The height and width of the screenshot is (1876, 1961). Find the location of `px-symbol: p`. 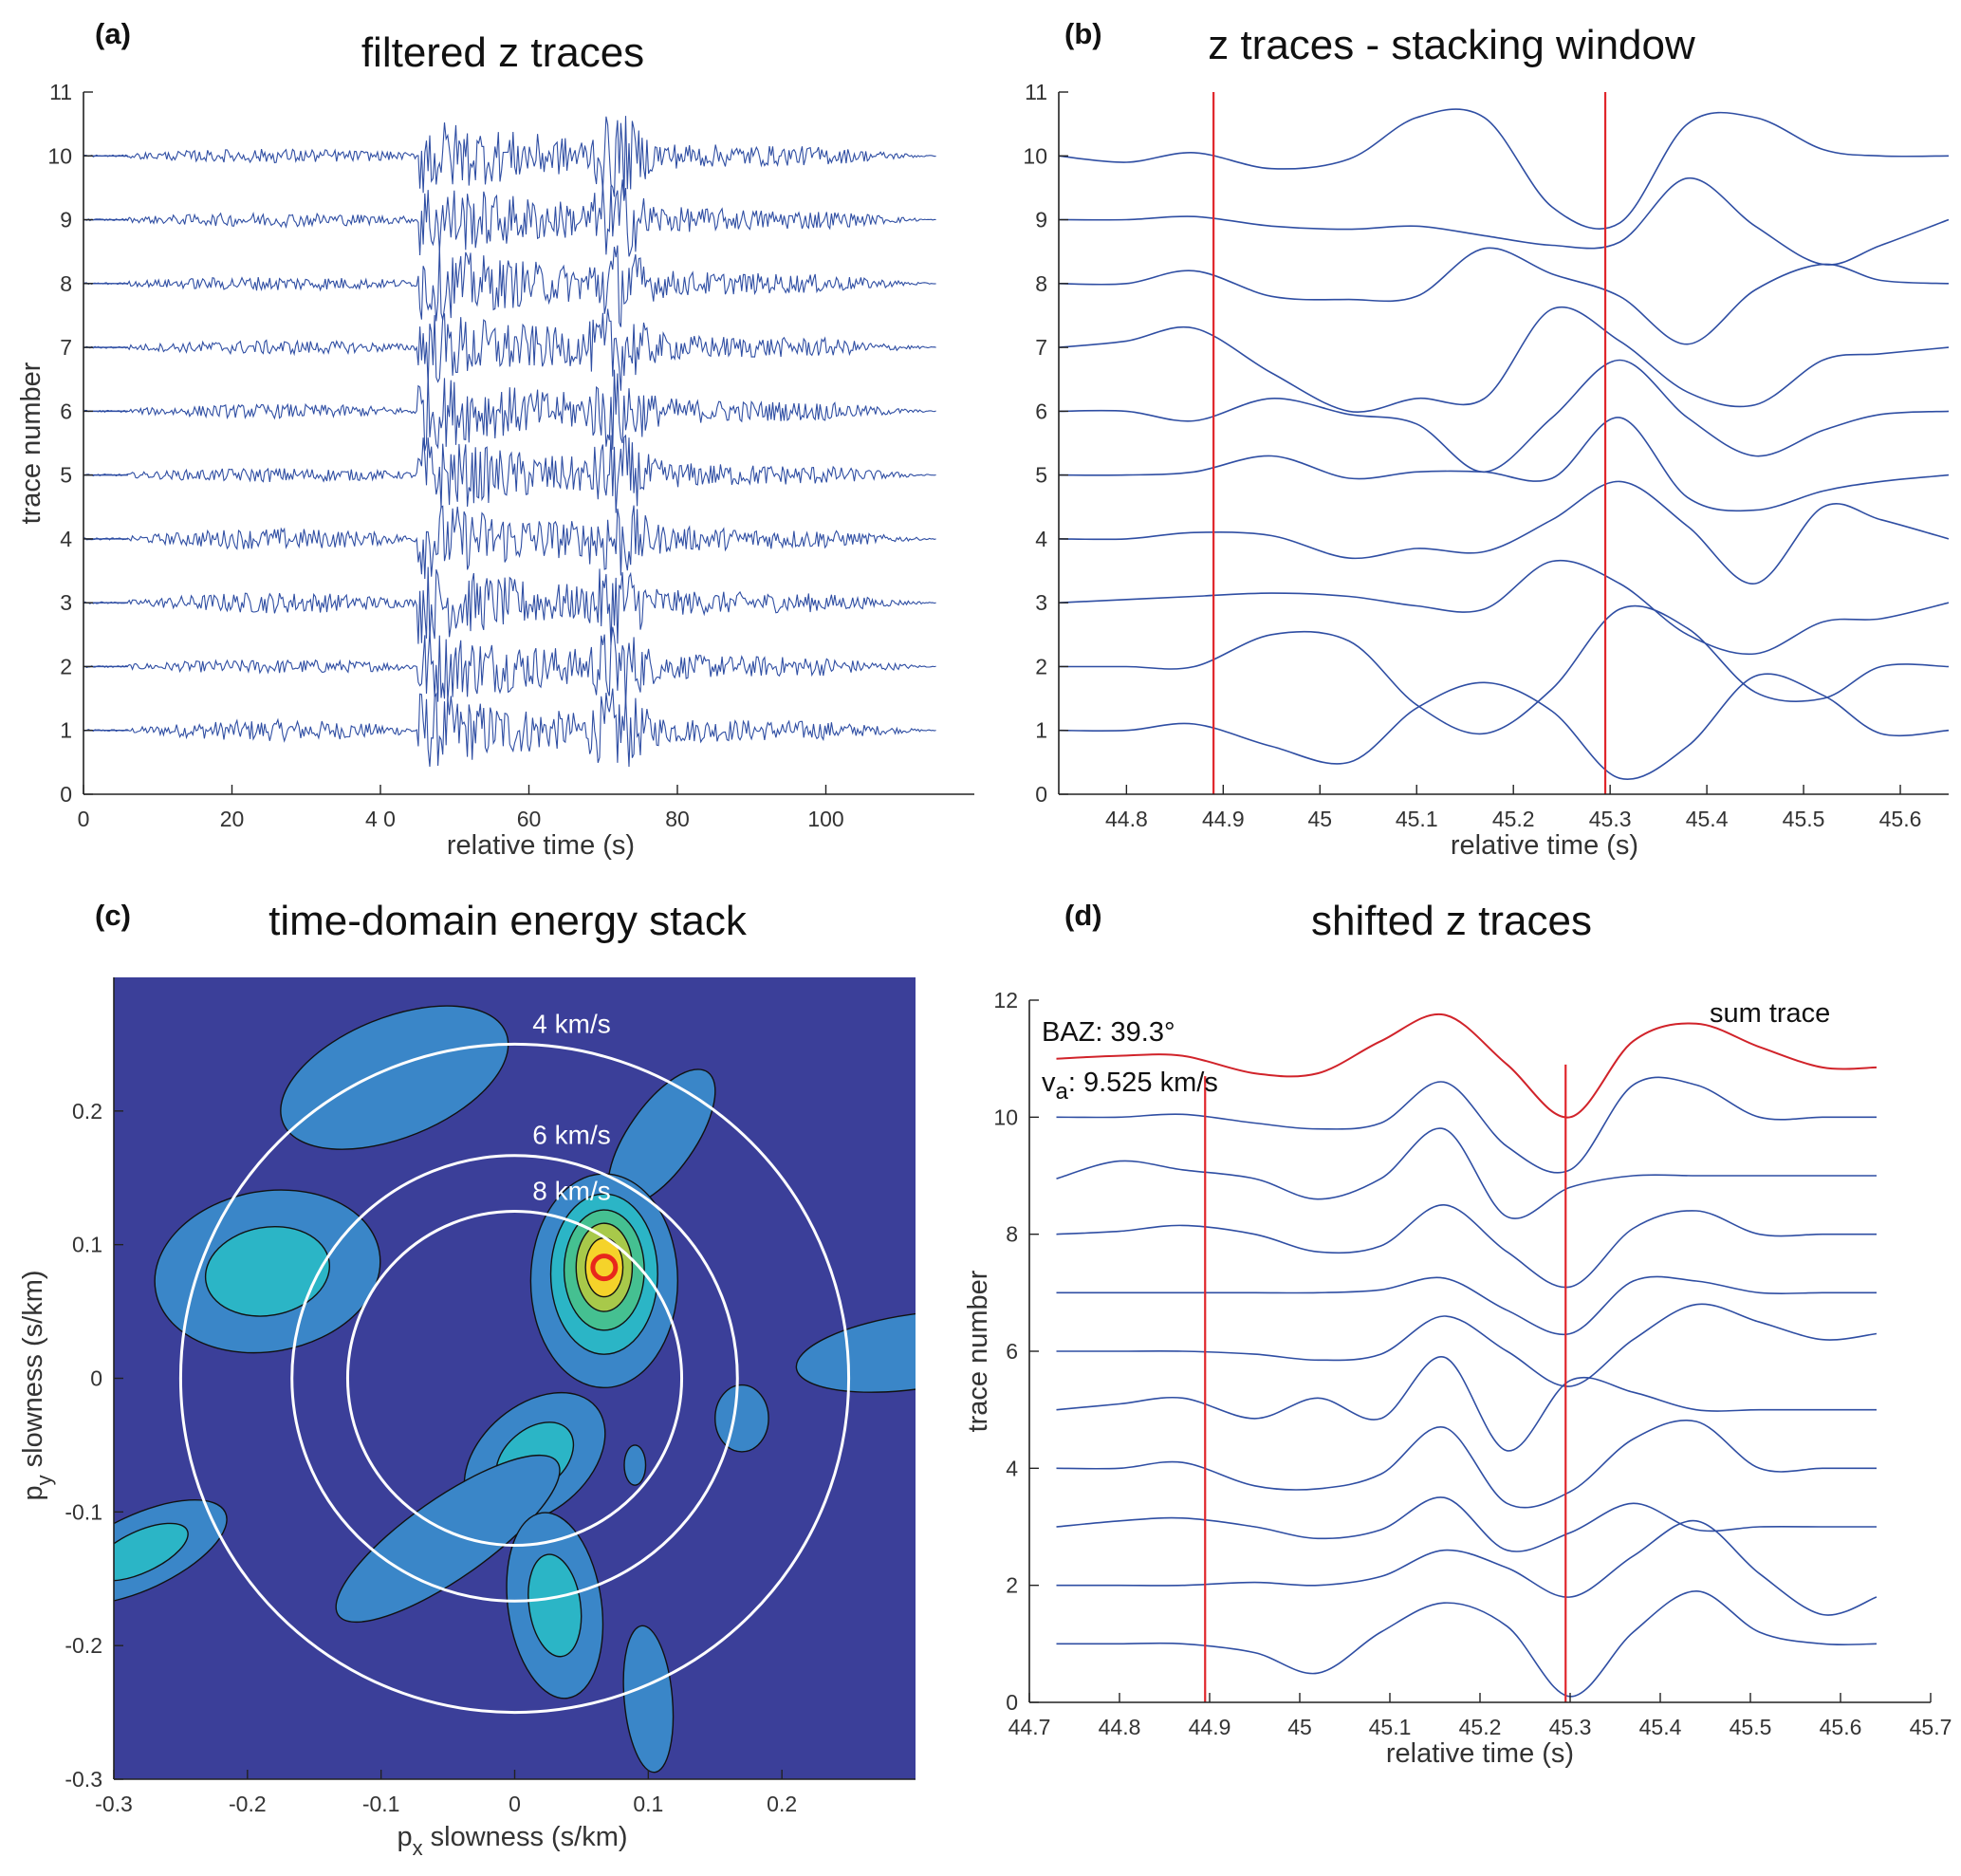

px-symbol: p is located at coordinates (404, 1837).